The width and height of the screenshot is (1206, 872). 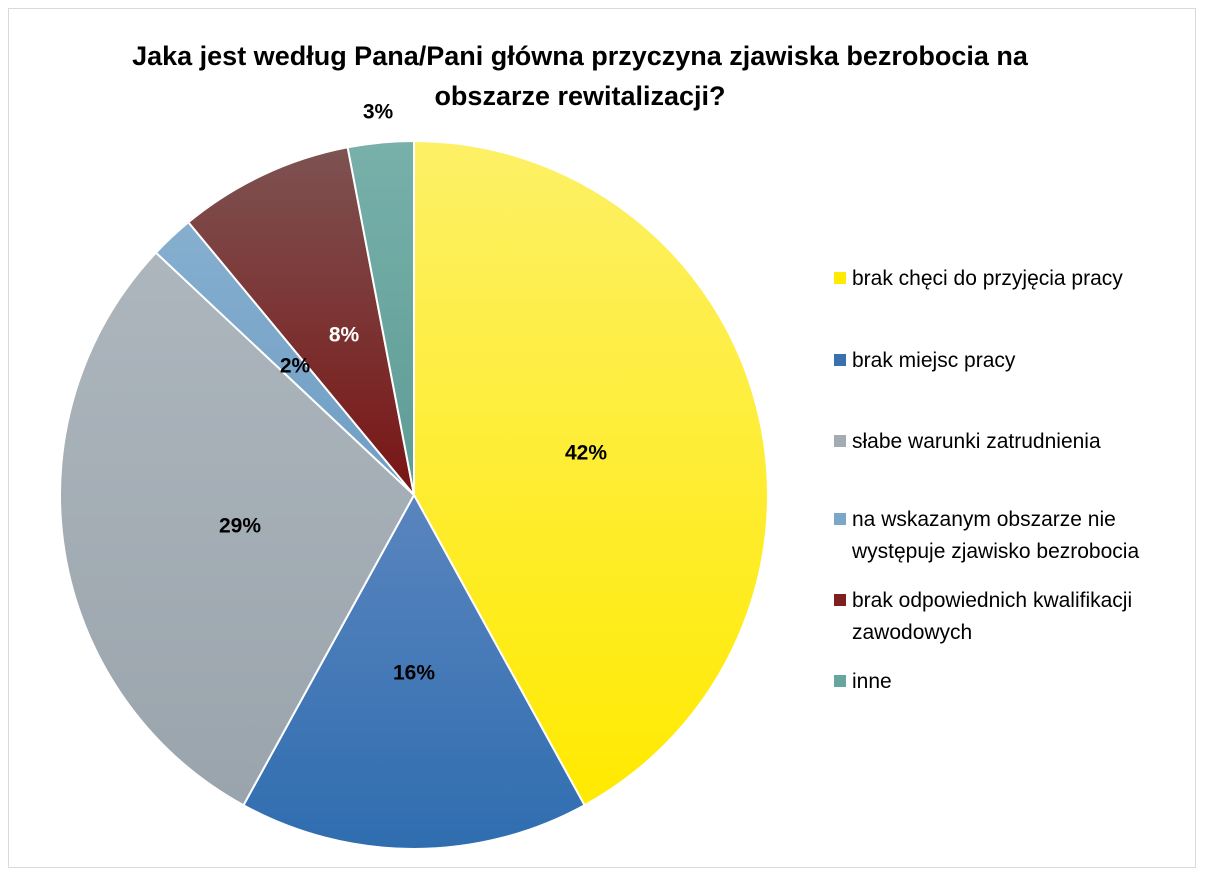 I want to click on slice-brak-kwalifikacji, so click(x=300, y=321).